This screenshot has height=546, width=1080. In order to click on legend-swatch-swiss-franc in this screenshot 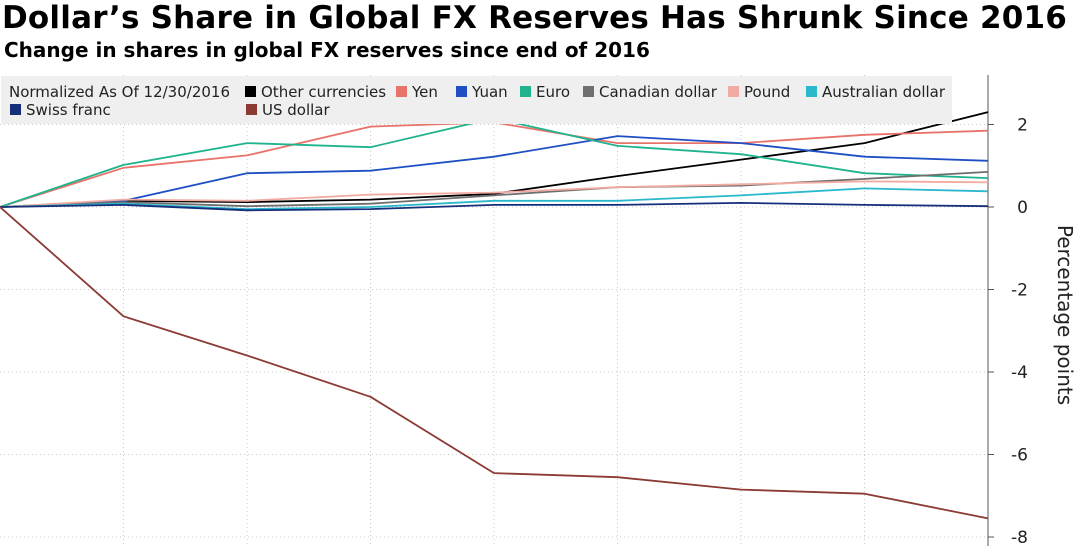, I will do `click(15, 109)`.